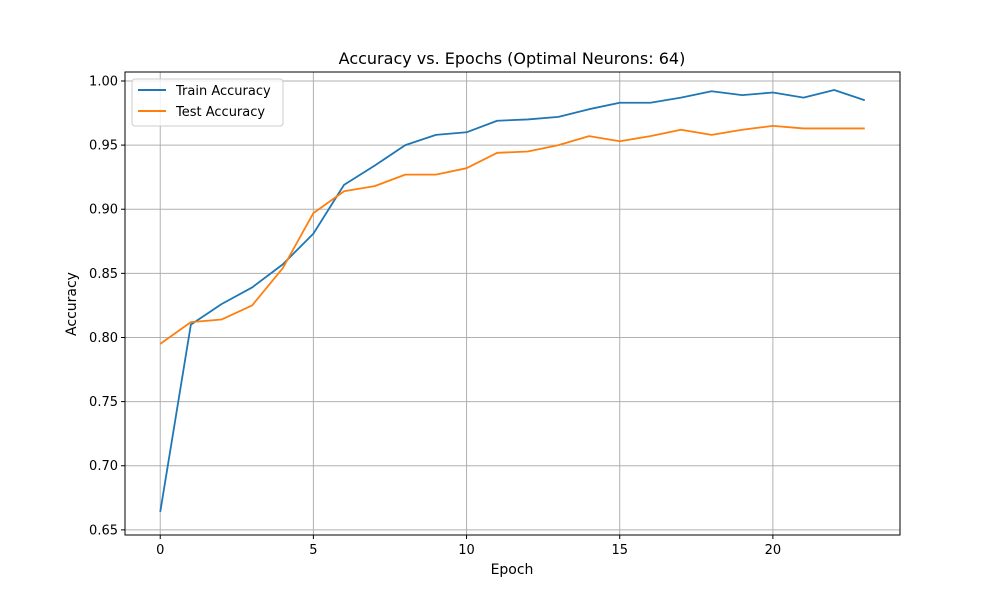 The height and width of the screenshot is (600, 1000). I want to click on legend: Train Accuracy Test Accuracy, so click(207, 102).